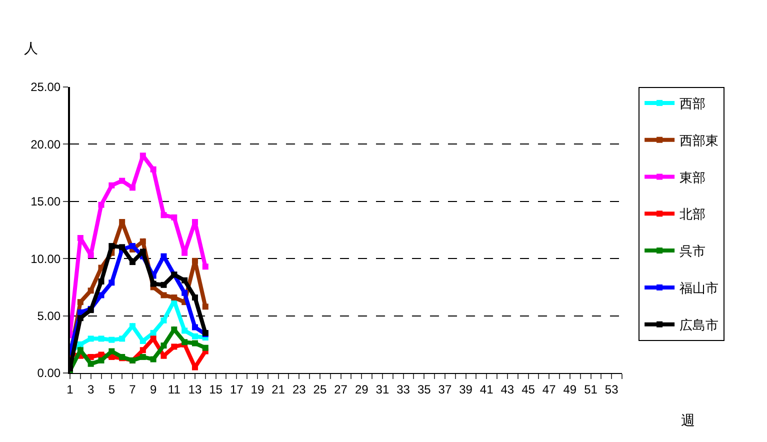  I want to click on legend-label: 広島市, so click(699, 324).